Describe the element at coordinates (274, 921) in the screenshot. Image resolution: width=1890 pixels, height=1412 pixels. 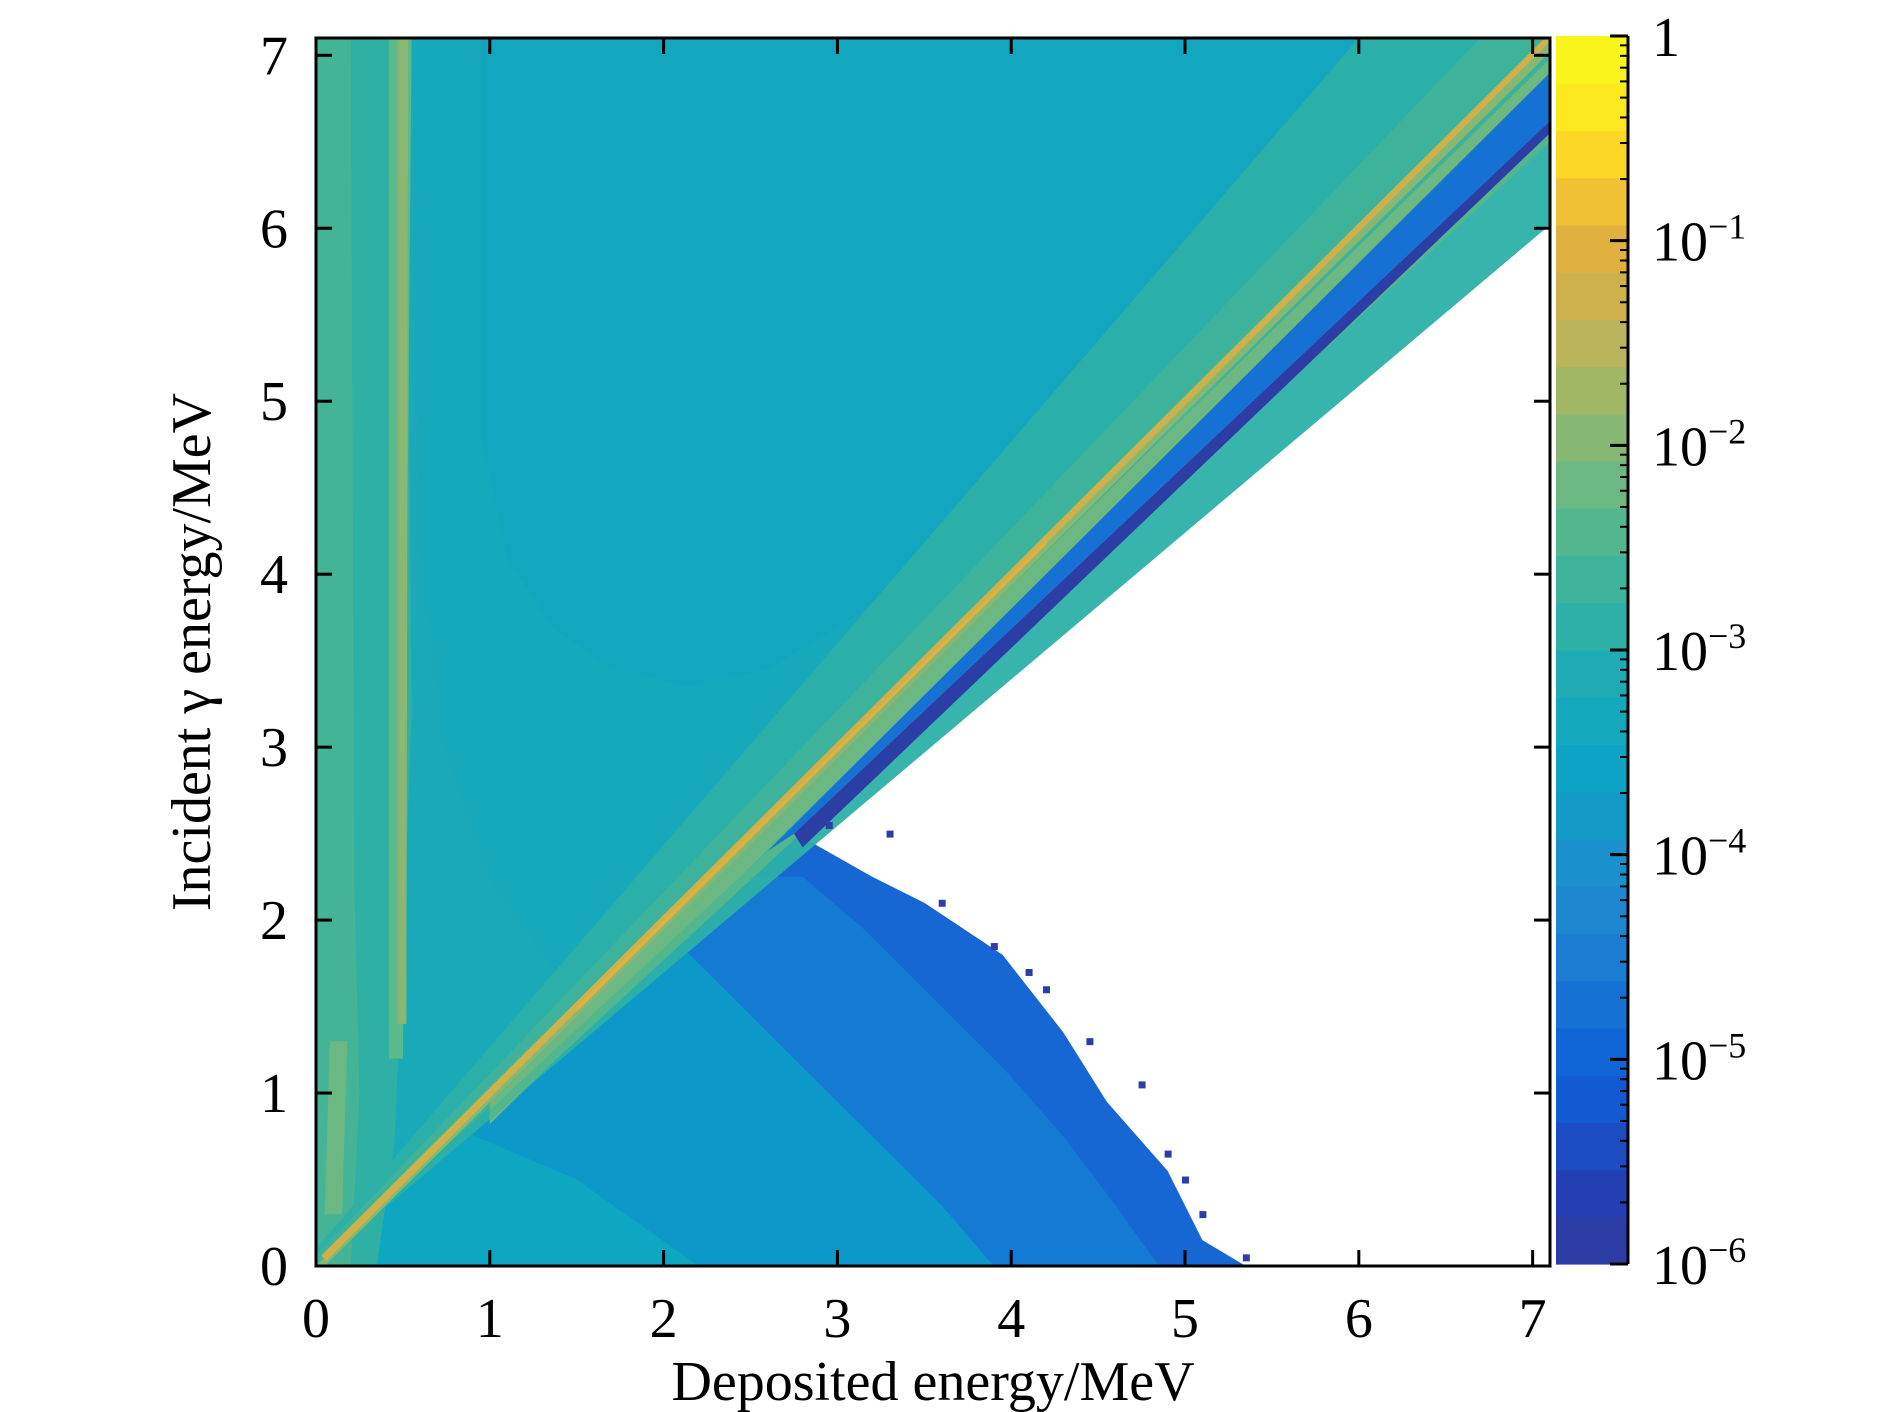
I see `y-tick-label: 2` at that location.